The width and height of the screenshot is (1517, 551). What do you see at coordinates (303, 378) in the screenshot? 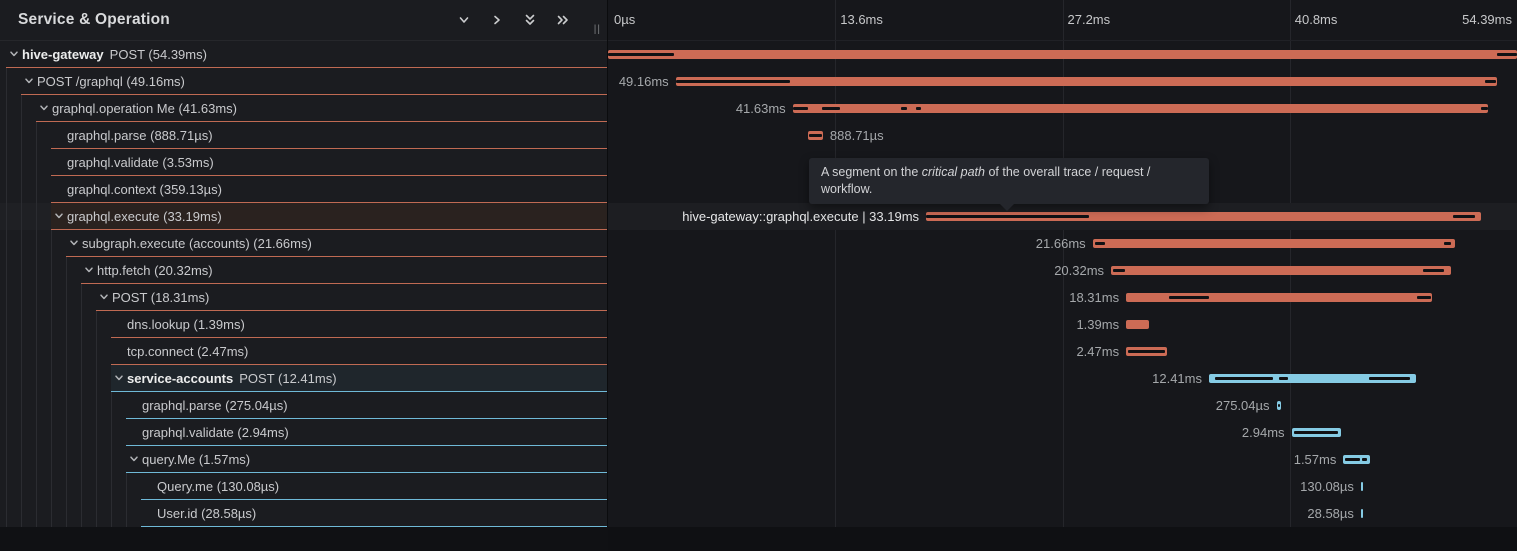
I see `span-row: service-accounts POST (12.41ms)` at bounding box center [303, 378].